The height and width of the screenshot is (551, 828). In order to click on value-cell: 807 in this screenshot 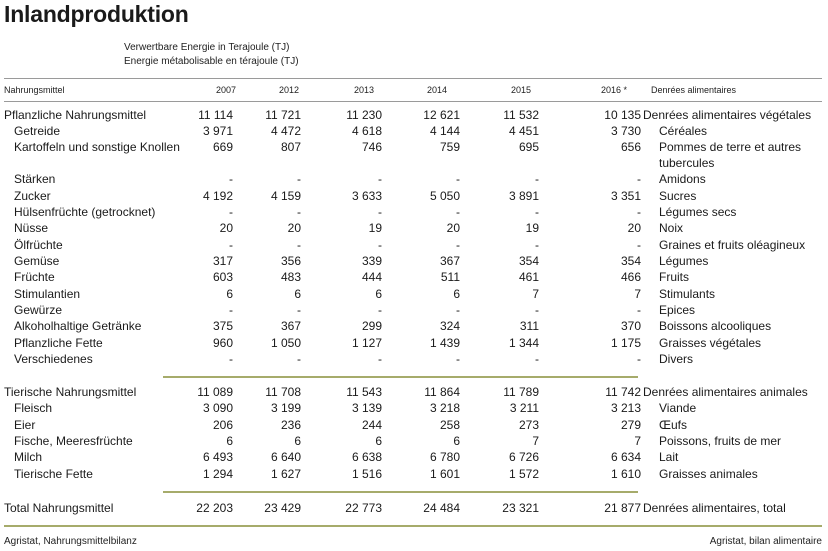, I will do `click(290, 147)`.